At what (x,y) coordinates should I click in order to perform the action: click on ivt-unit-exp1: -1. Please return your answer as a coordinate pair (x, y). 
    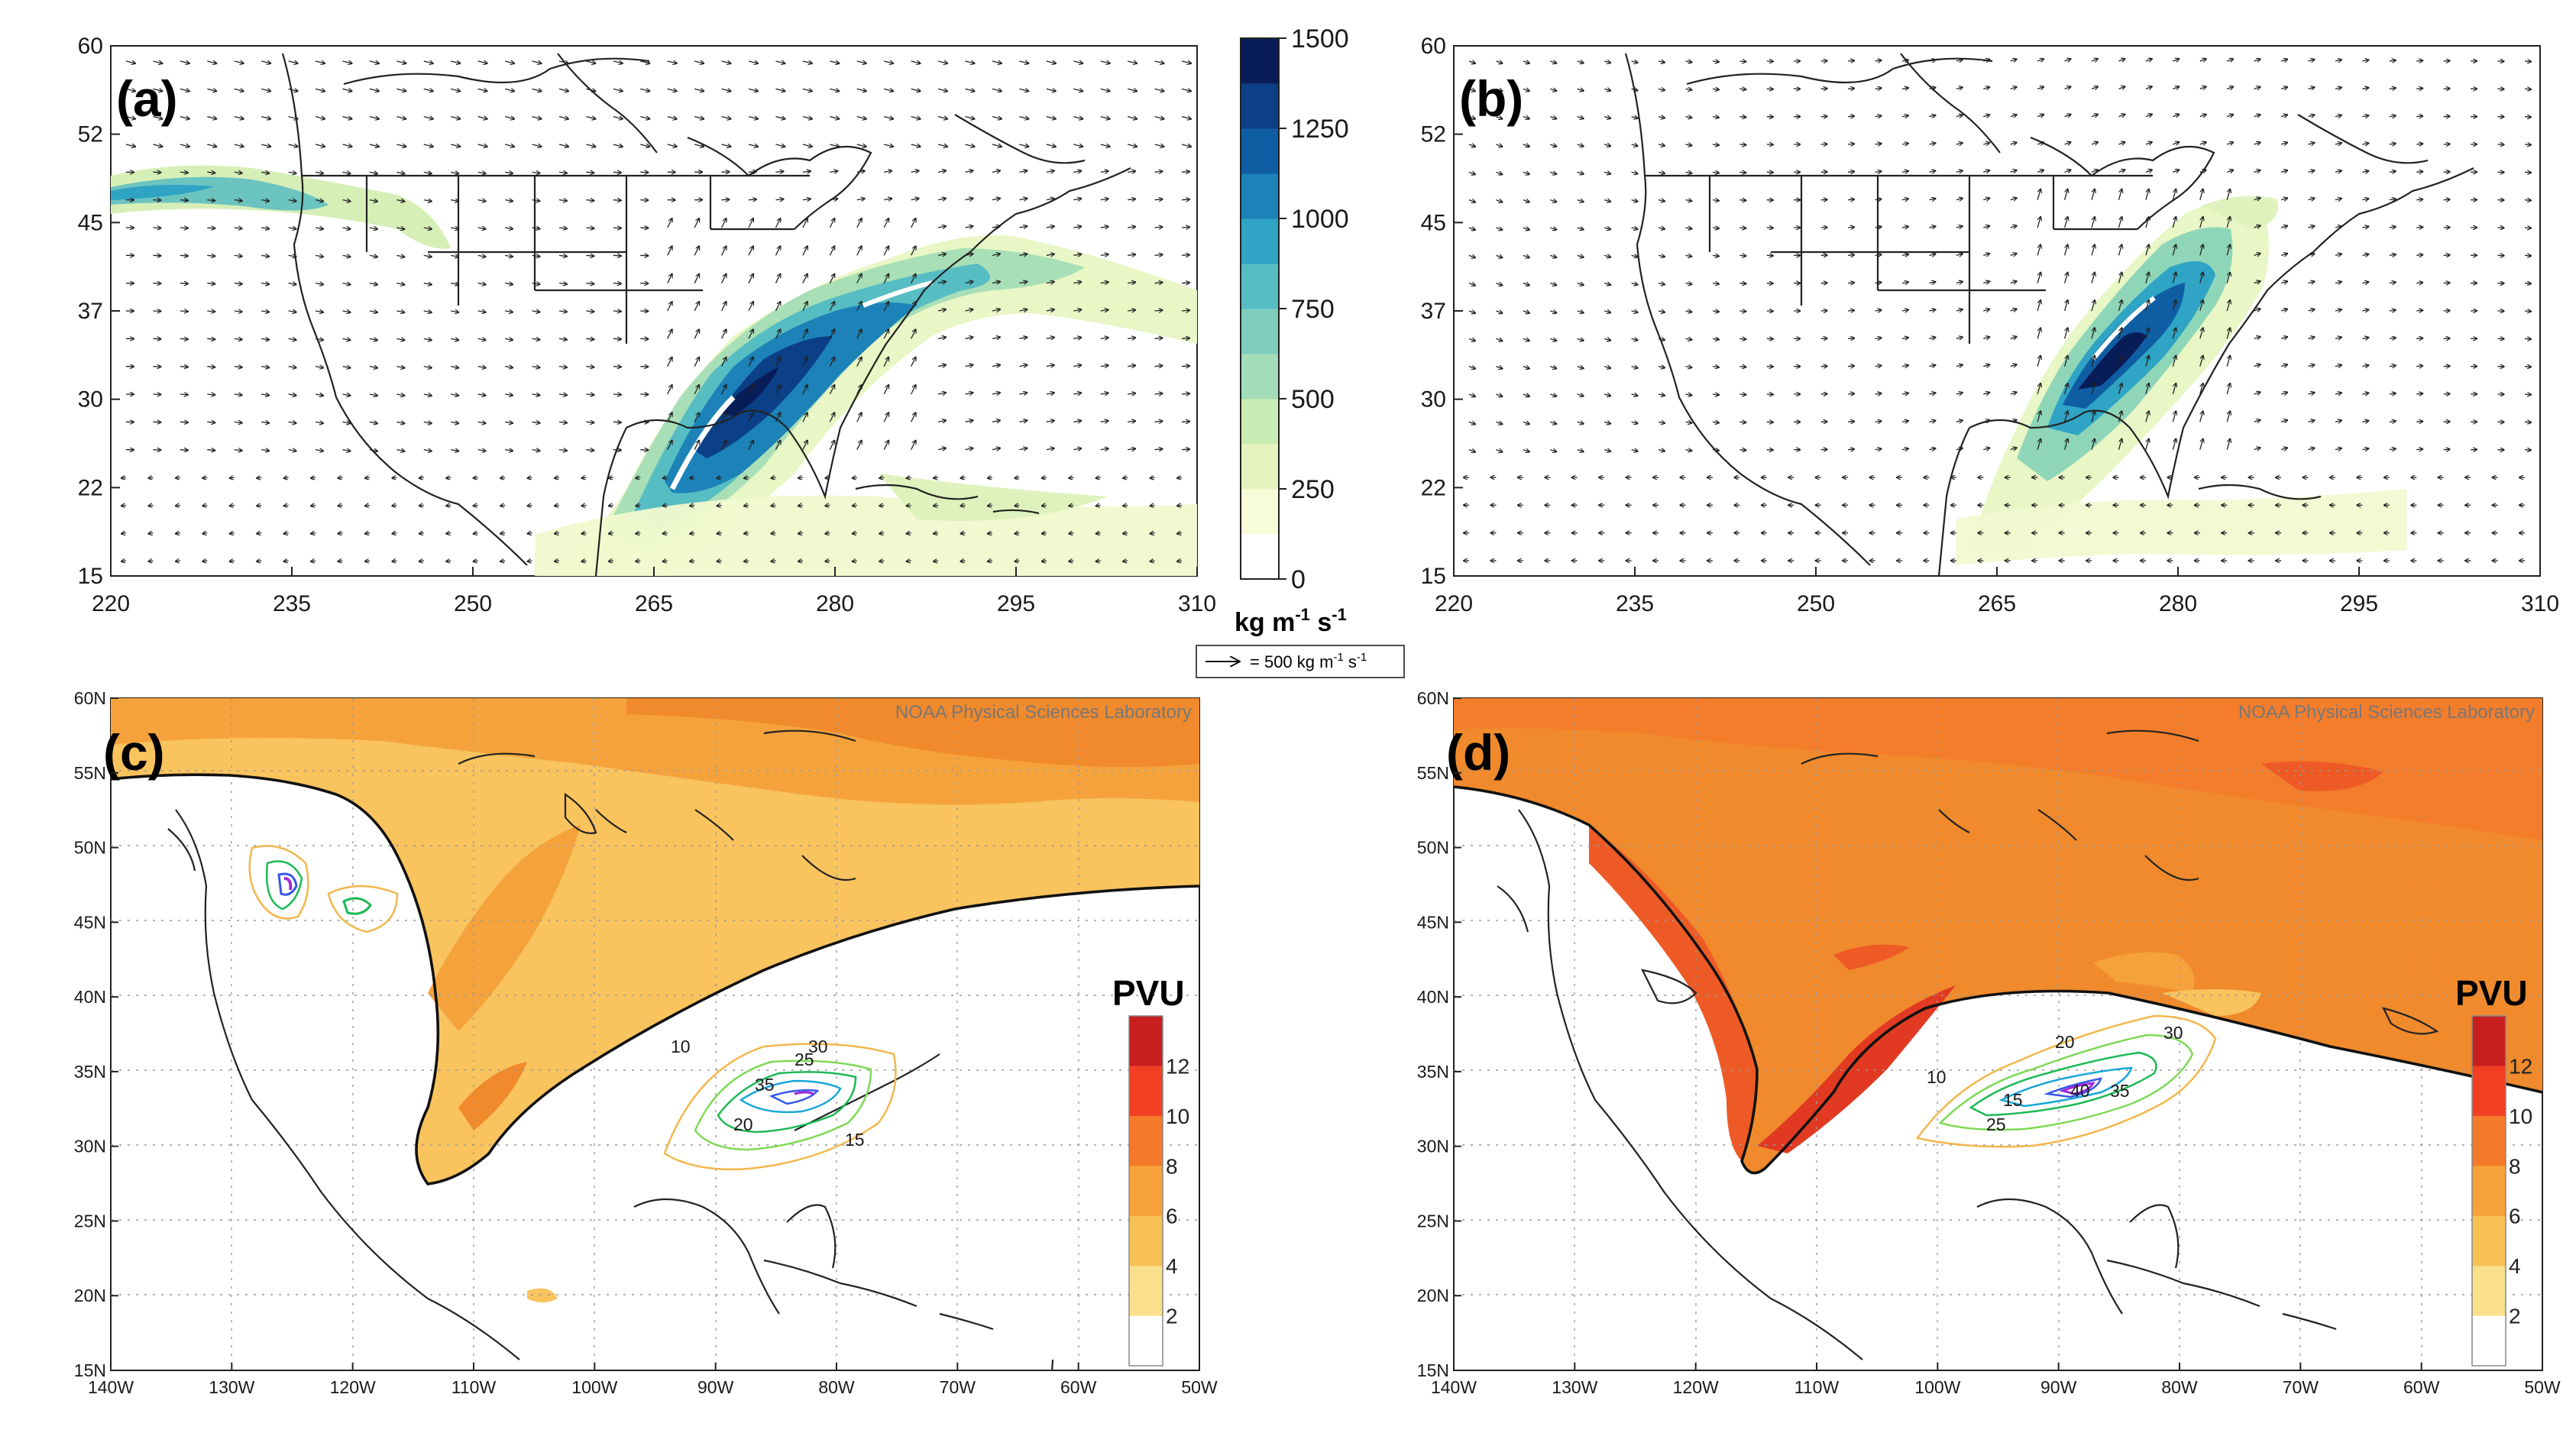
    Looking at the image, I should click on (1302, 614).